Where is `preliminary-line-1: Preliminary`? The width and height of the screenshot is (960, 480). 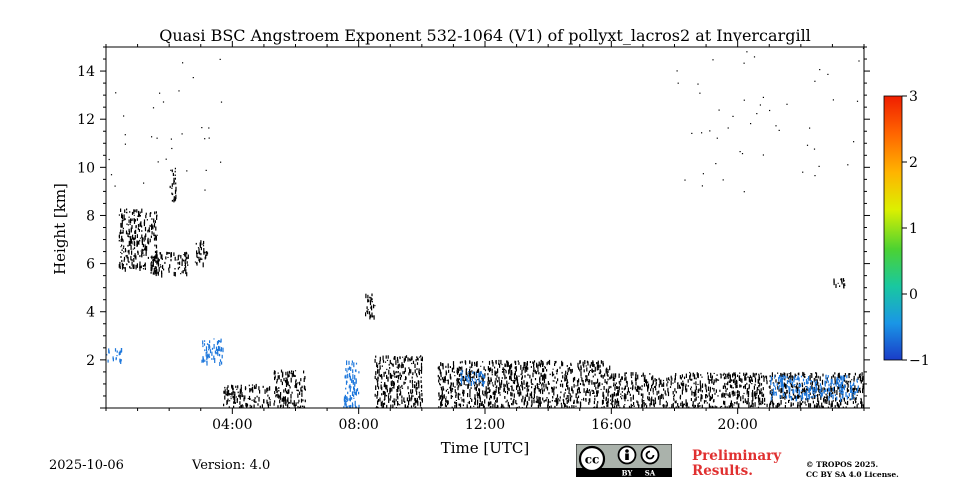
preliminary-line-1: Preliminary is located at coordinates (737, 456).